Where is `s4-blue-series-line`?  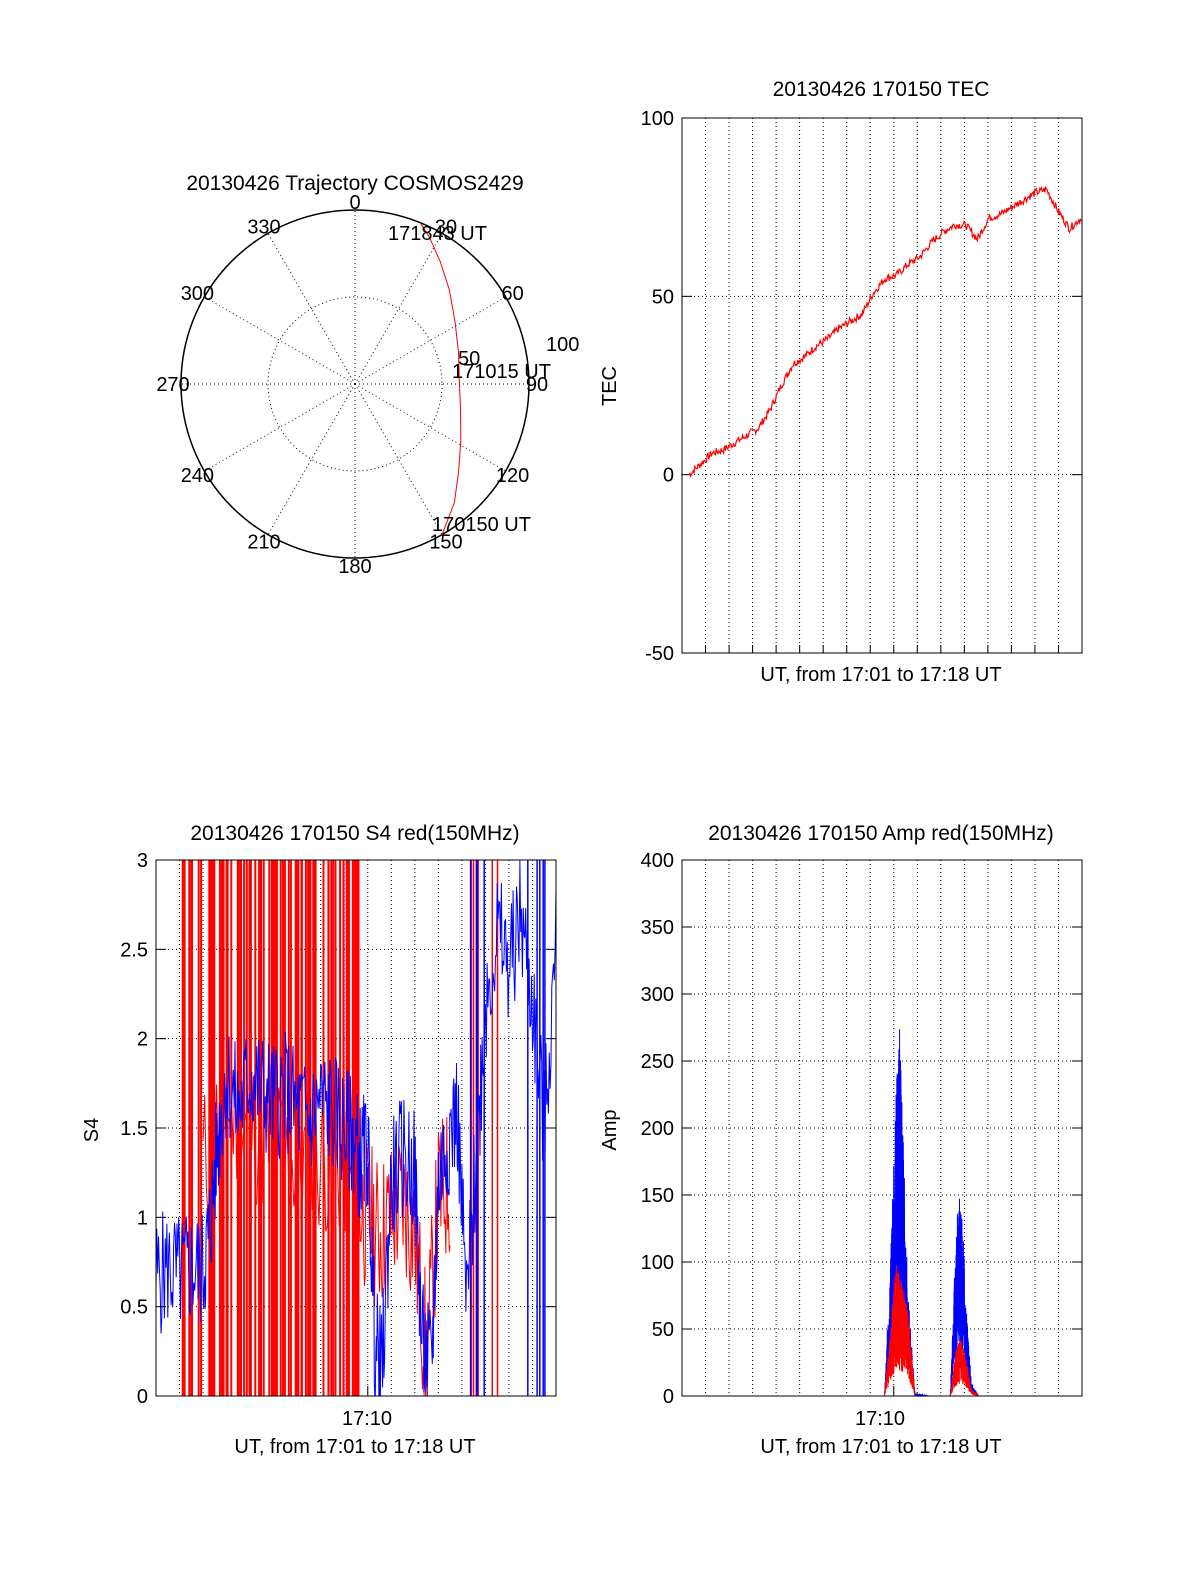 s4-blue-series-line is located at coordinates (356, 1128).